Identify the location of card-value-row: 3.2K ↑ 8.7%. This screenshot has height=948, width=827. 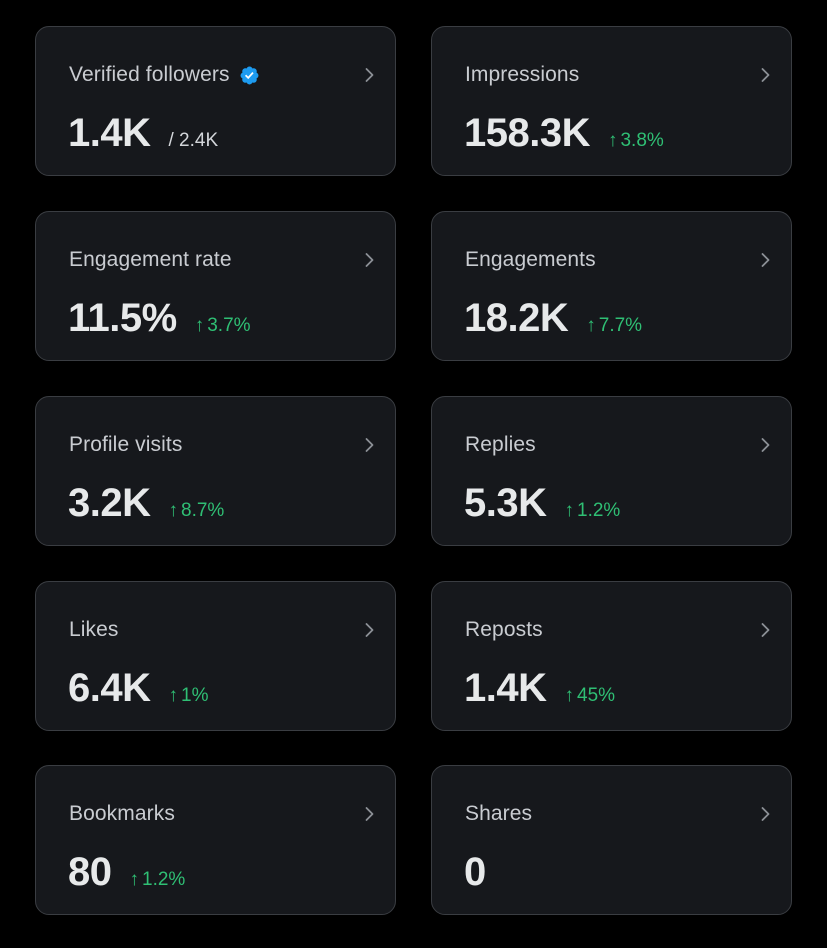
(146, 503).